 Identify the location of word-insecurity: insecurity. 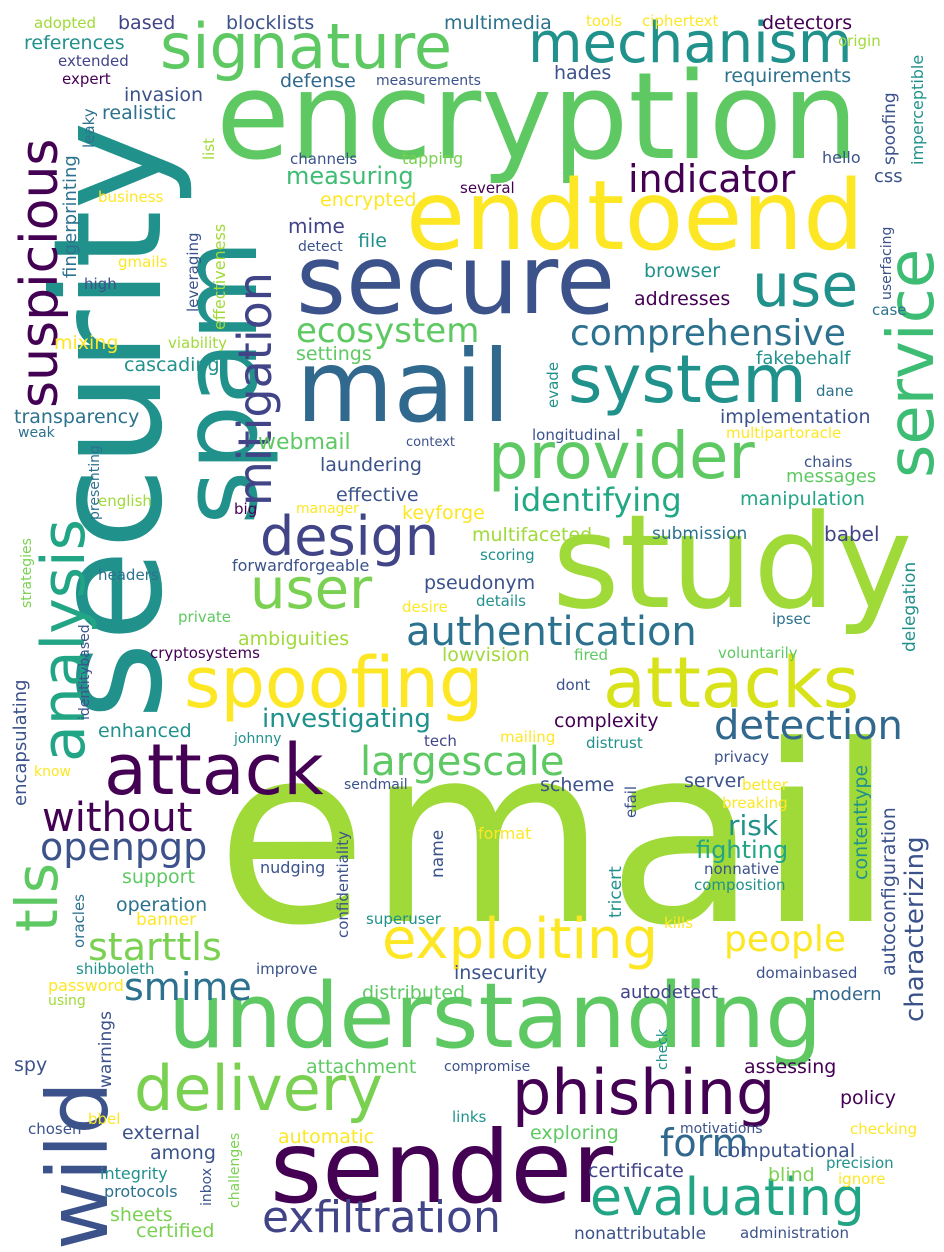
(501, 973).